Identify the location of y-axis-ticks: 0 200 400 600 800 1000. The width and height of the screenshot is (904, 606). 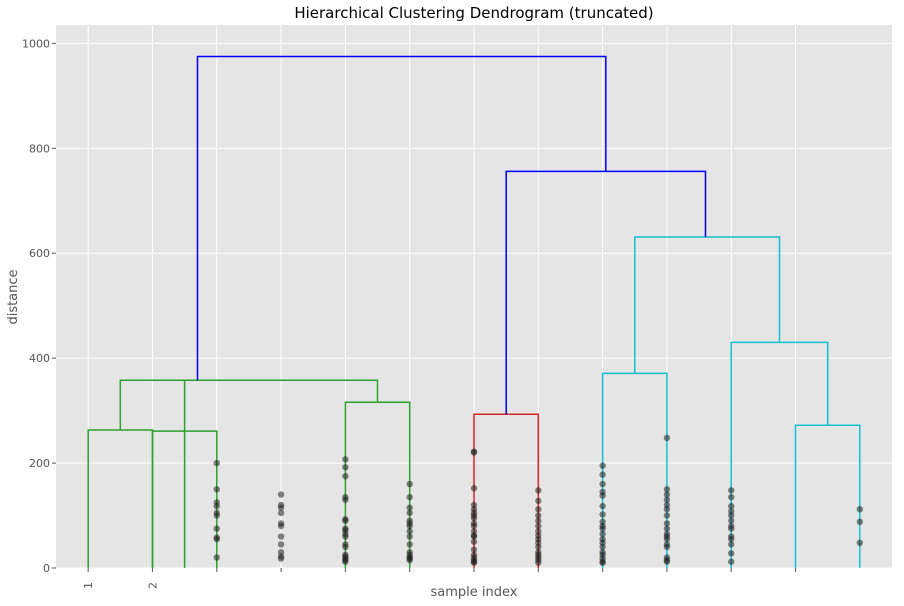
(39, 306).